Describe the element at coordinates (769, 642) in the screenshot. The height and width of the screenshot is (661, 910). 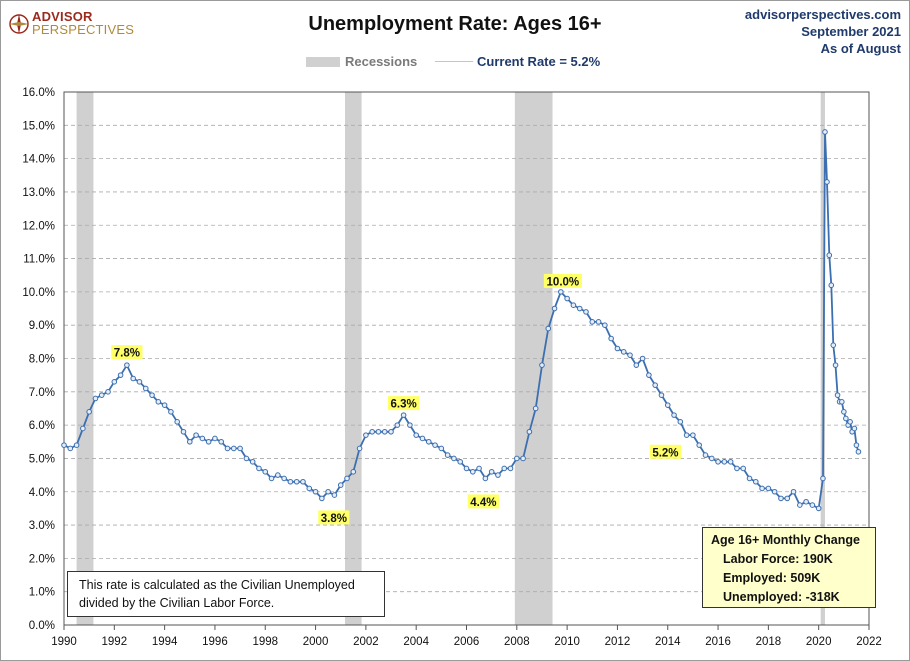
I see `x-tick-label: 2018` at that location.